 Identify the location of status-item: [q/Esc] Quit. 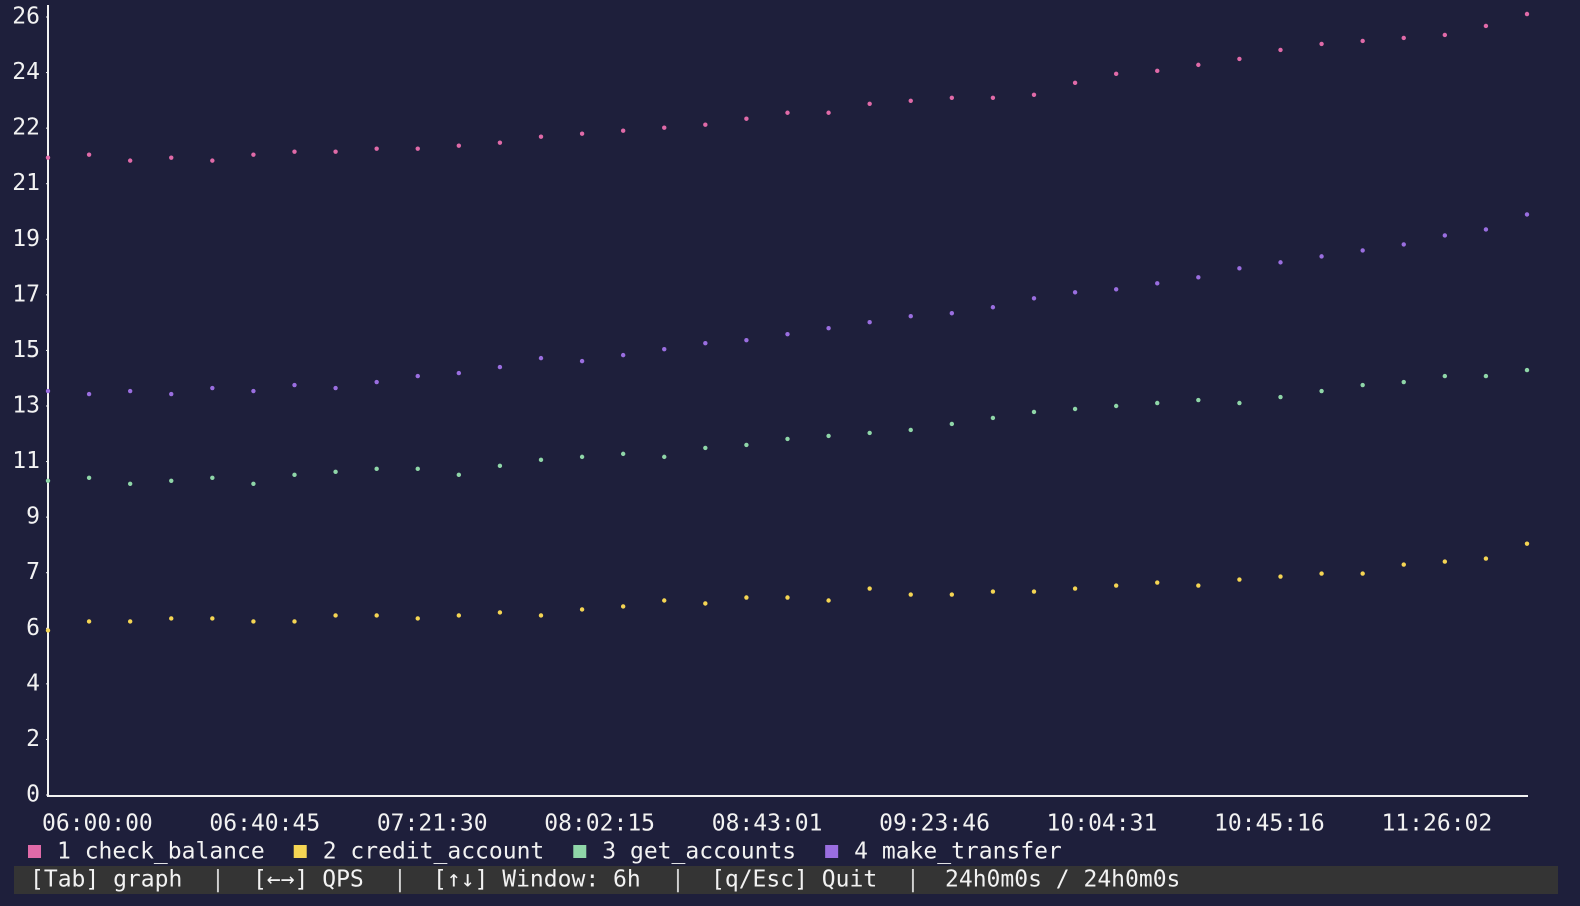
(794, 880).